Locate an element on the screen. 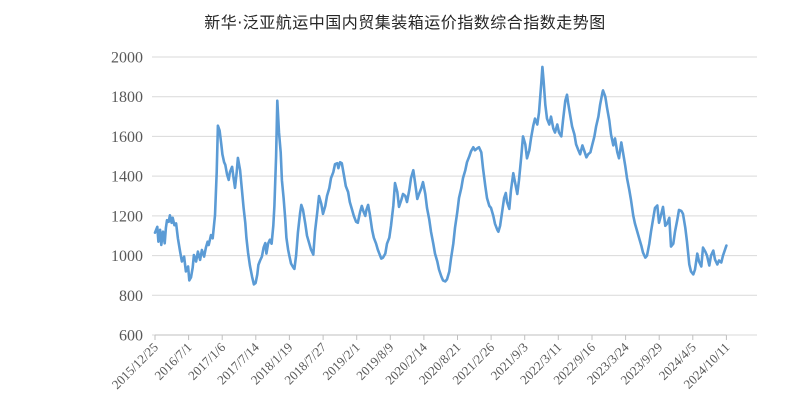  y-axis-tick-label: 600 is located at coordinates (131, 336).